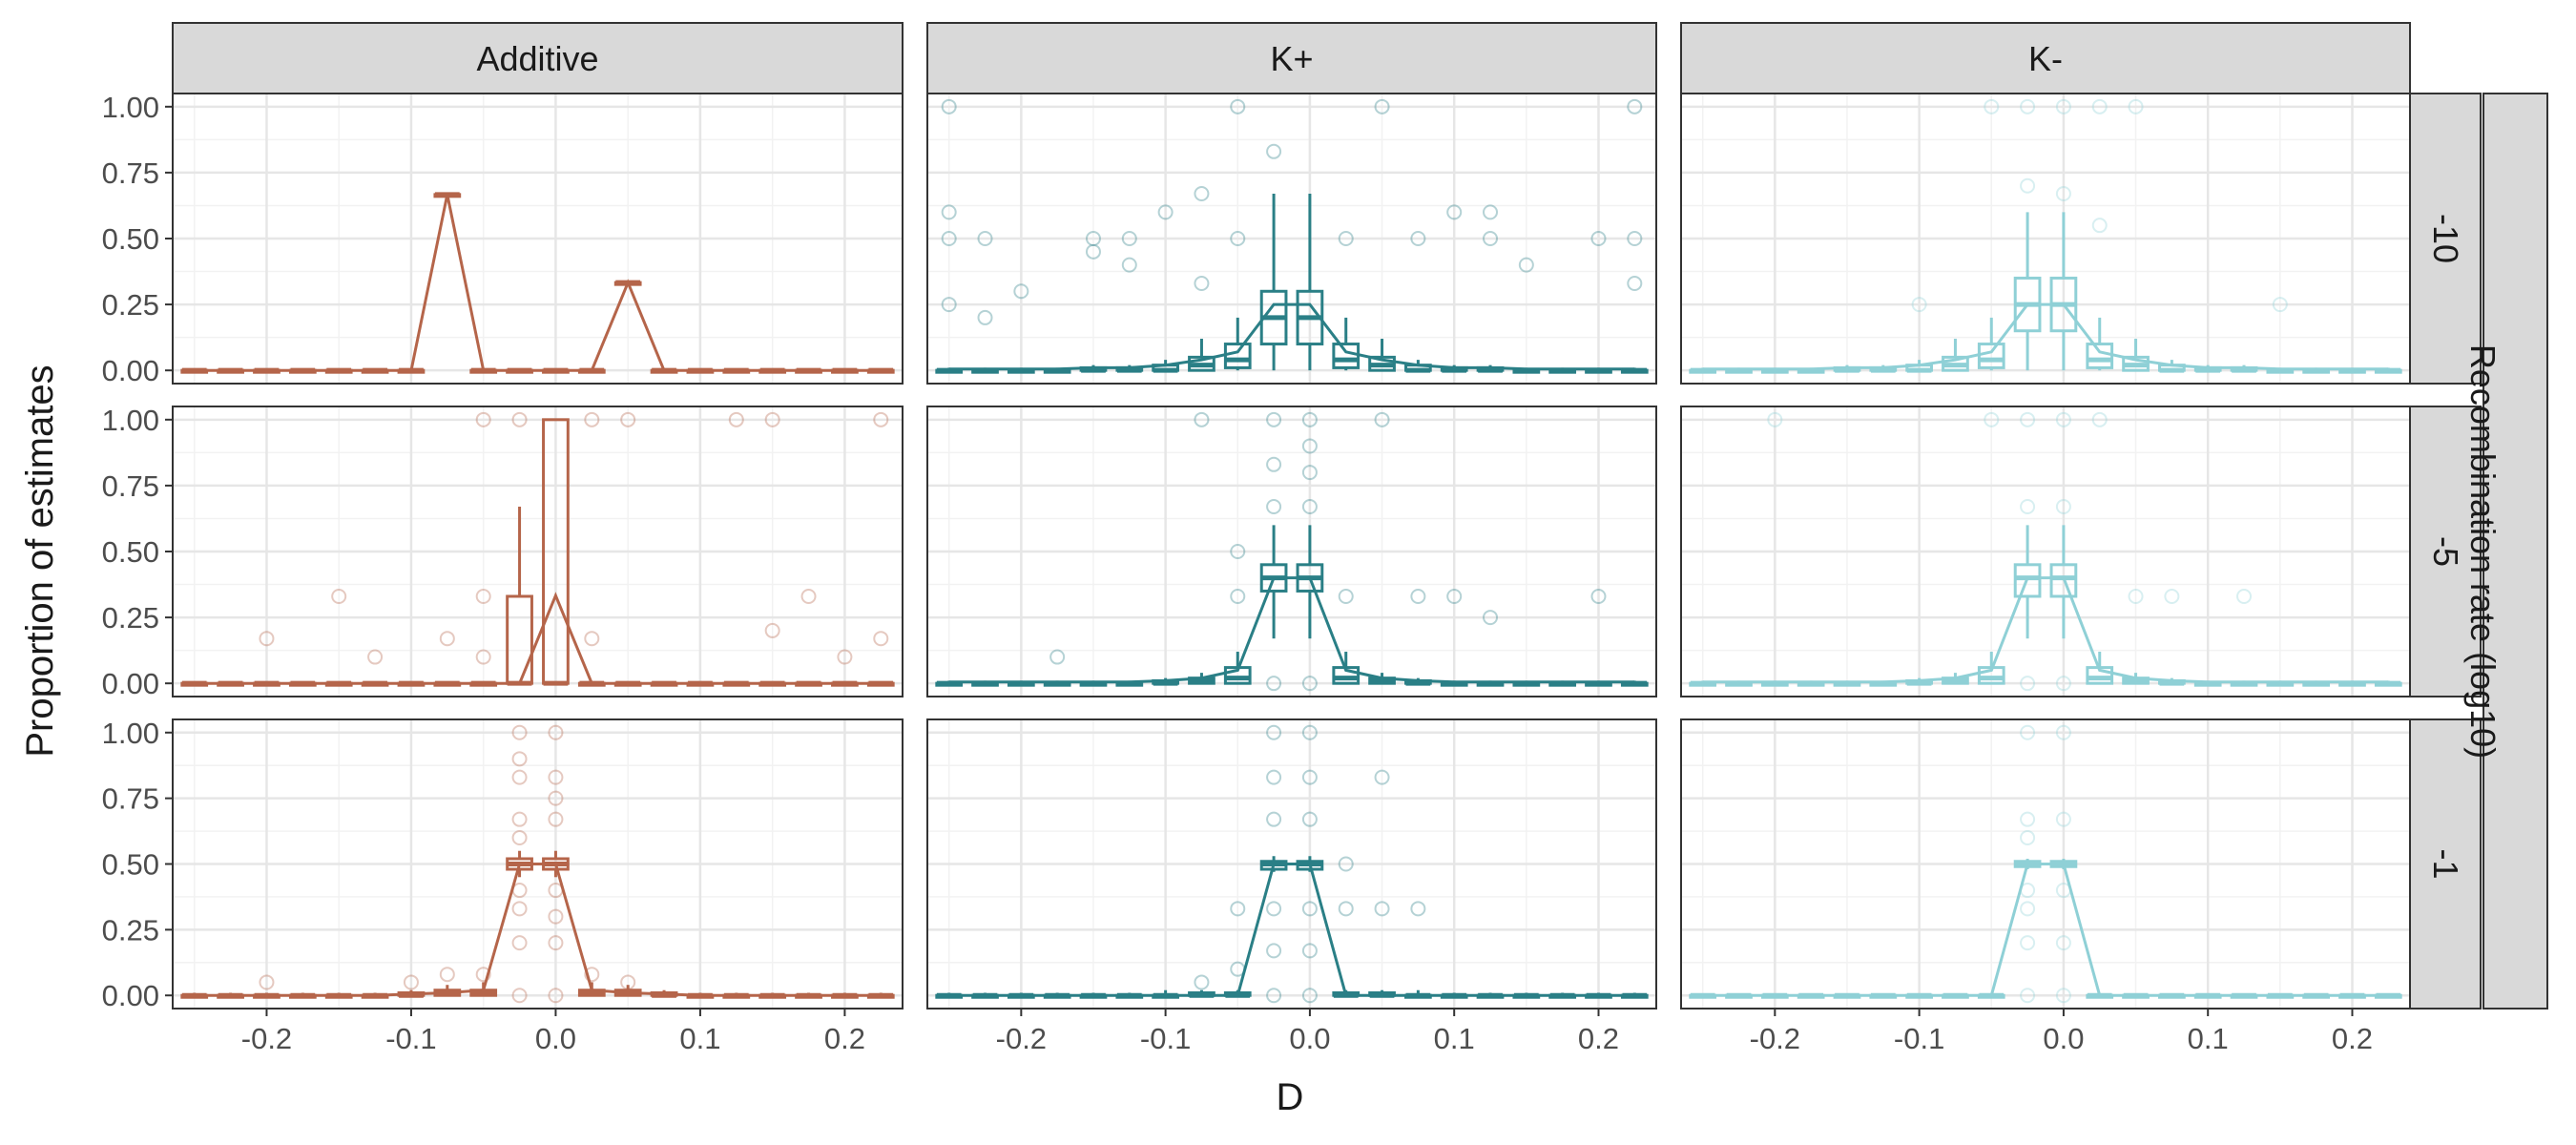 The height and width of the screenshot is (1145, 2576). Describe the element at coordinates (538, 551) in the screenshot. I see `panel` at that location.